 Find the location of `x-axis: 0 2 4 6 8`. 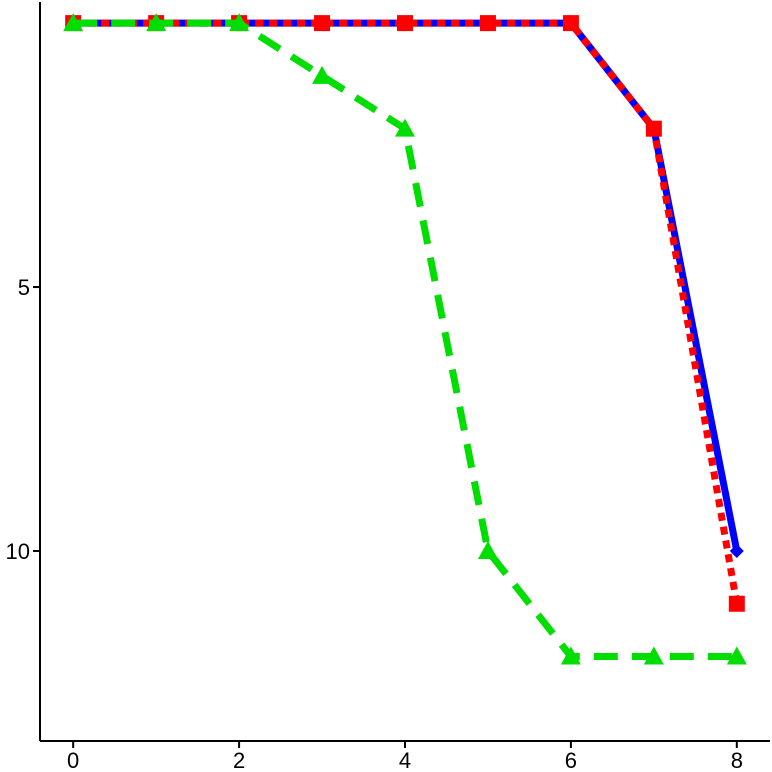

x-axis: 0 2 4 6 8 is located at coordinates (405, 756).